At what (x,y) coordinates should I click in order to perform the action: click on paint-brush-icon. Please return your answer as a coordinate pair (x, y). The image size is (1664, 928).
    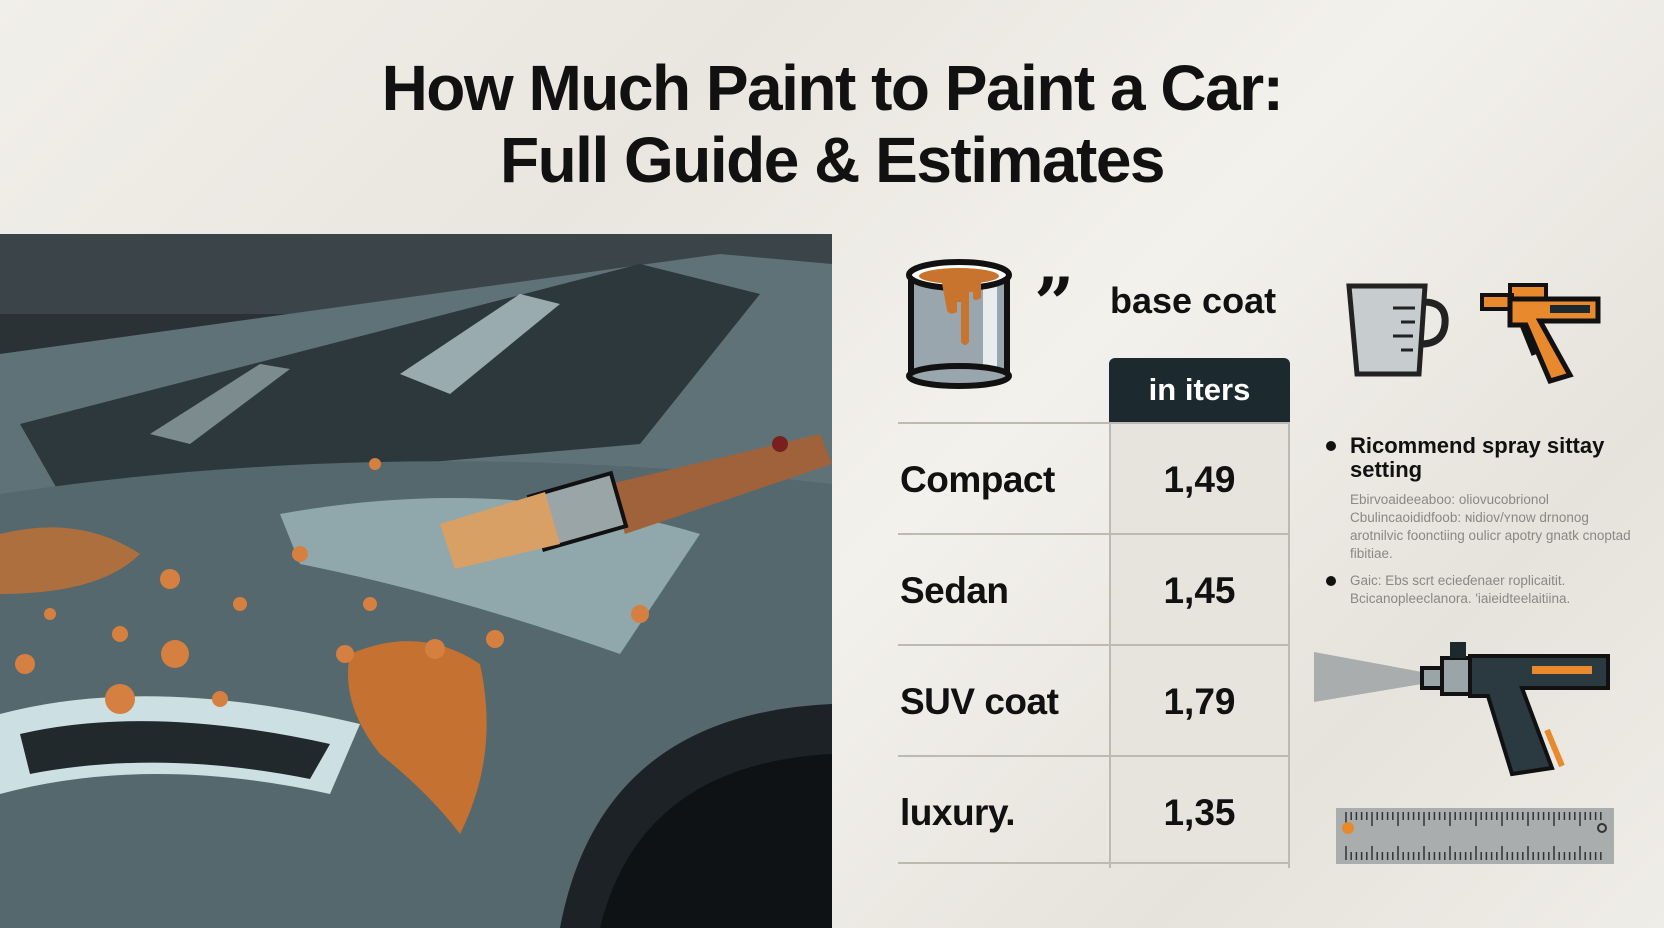
    Looking at the image, I should click on (636, 501).